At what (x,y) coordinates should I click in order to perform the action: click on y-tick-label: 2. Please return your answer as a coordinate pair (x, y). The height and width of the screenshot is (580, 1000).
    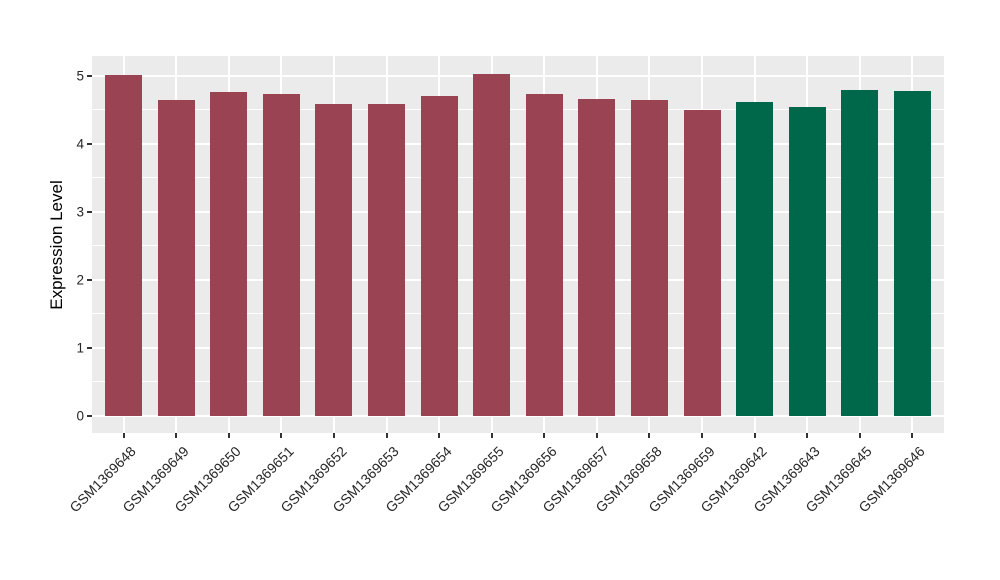
    Looking at the image, I should click on (80, 280).